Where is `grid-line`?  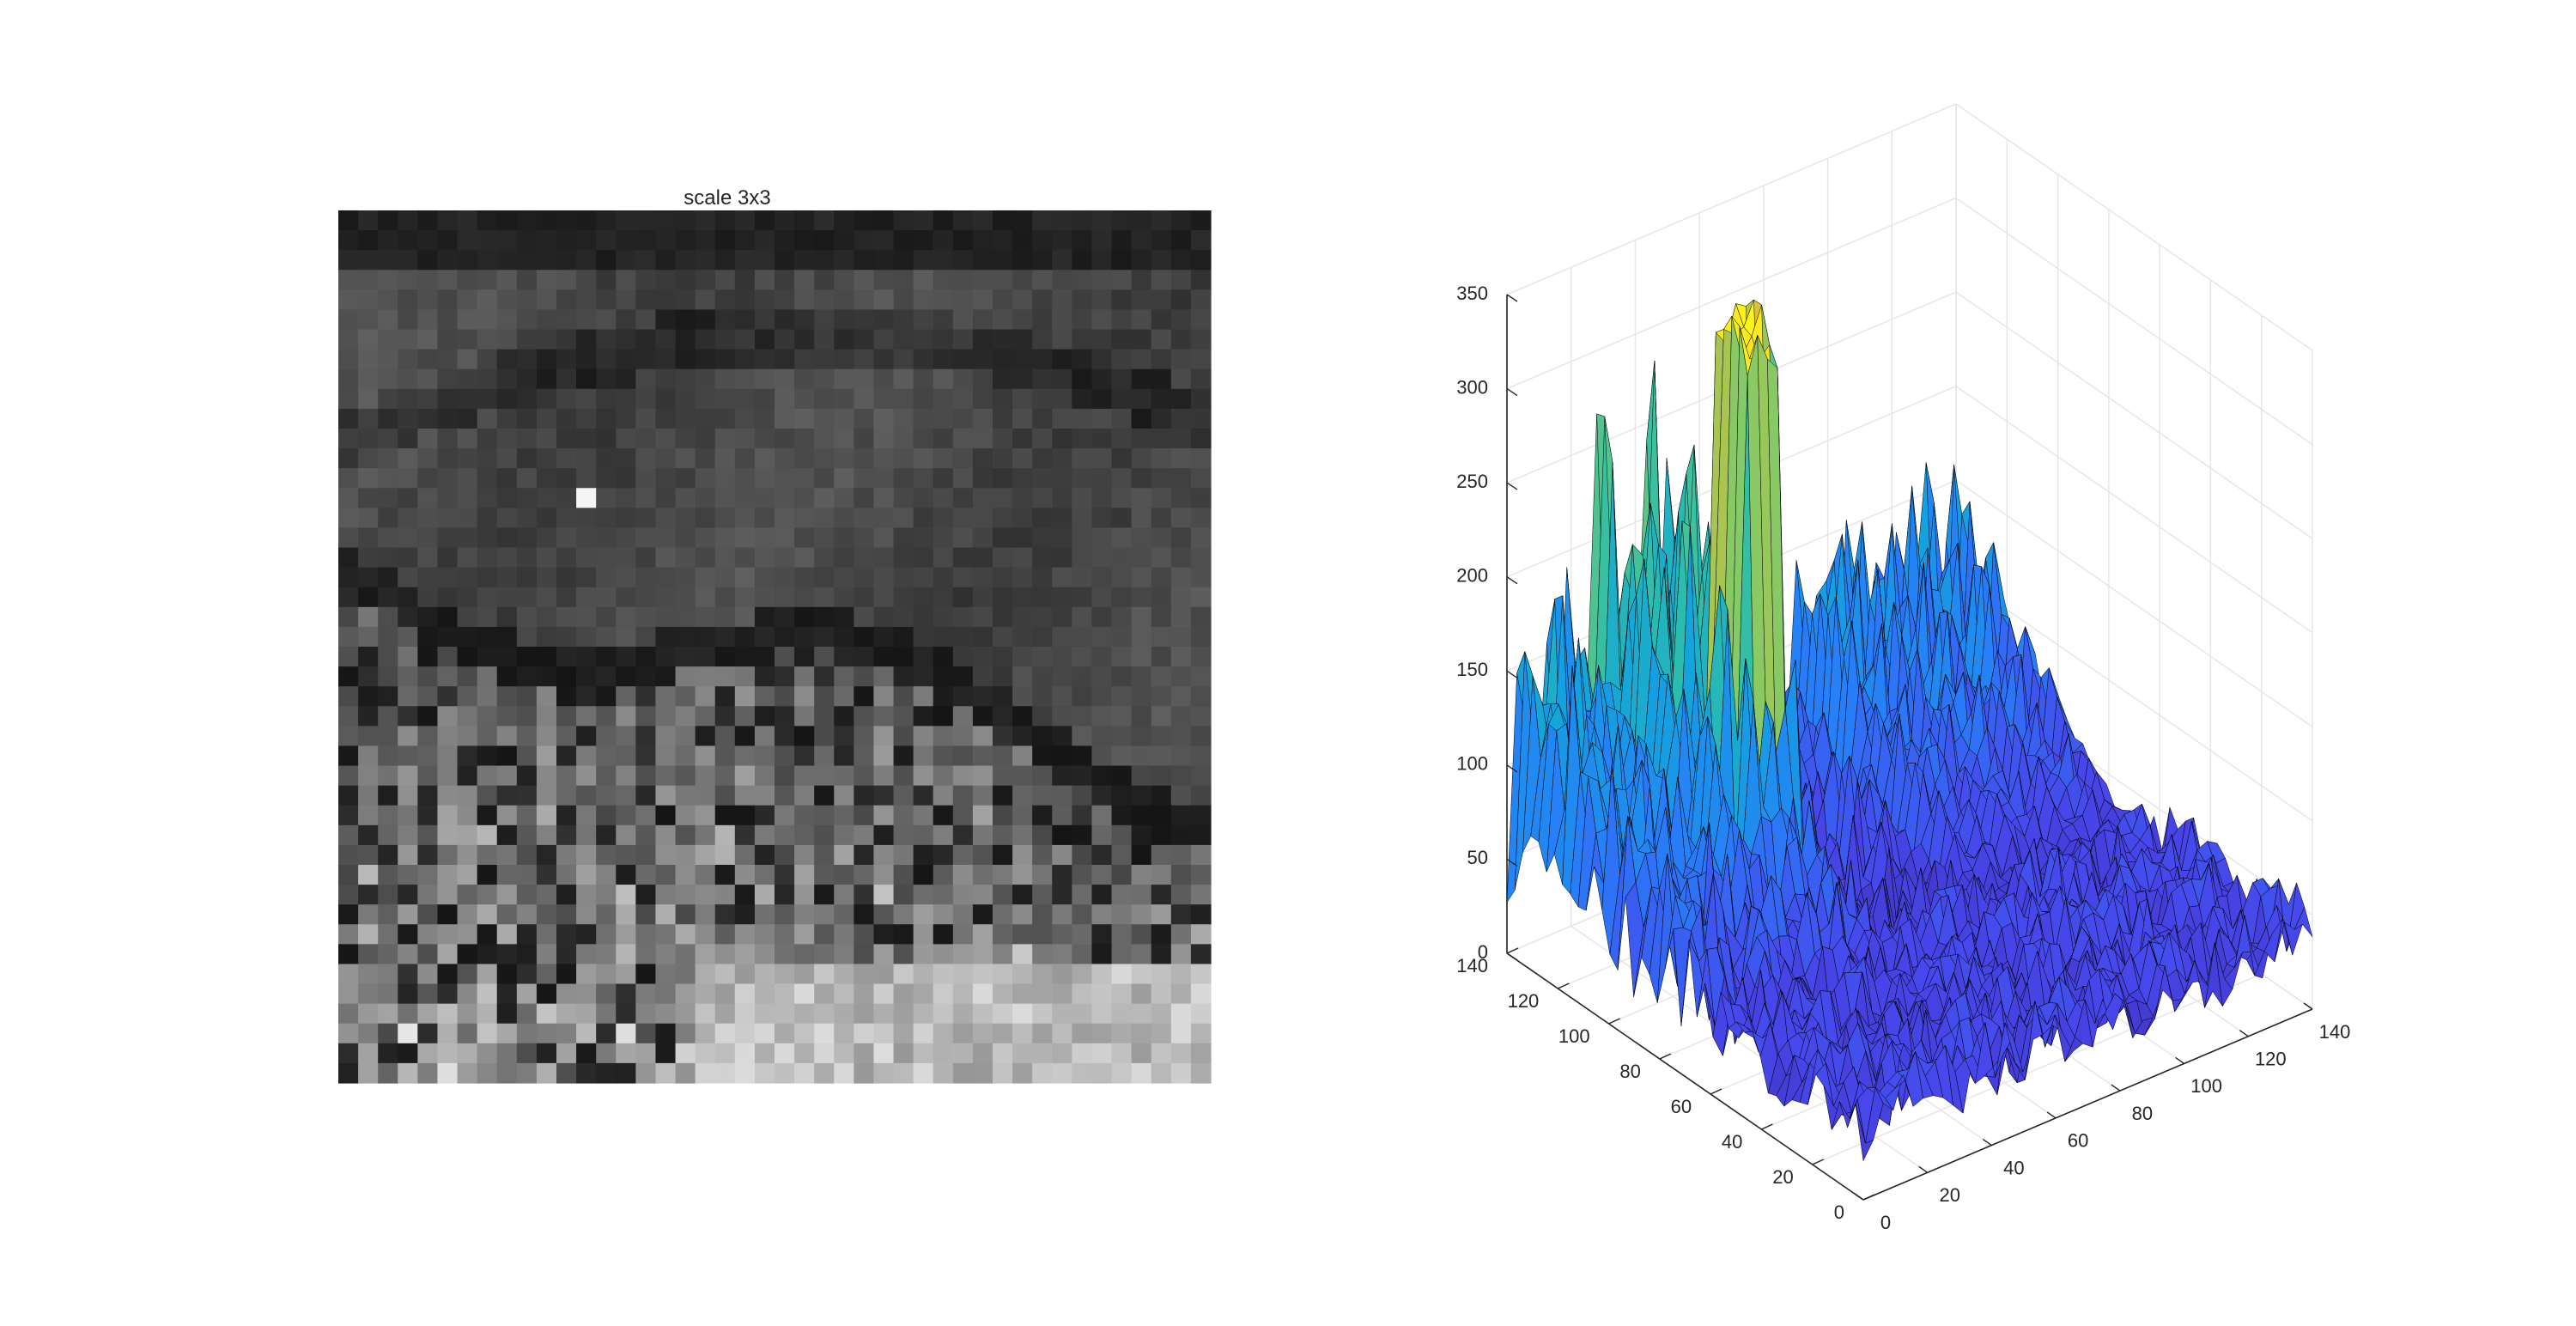 grid-line is located at coordinates (2134, 603).